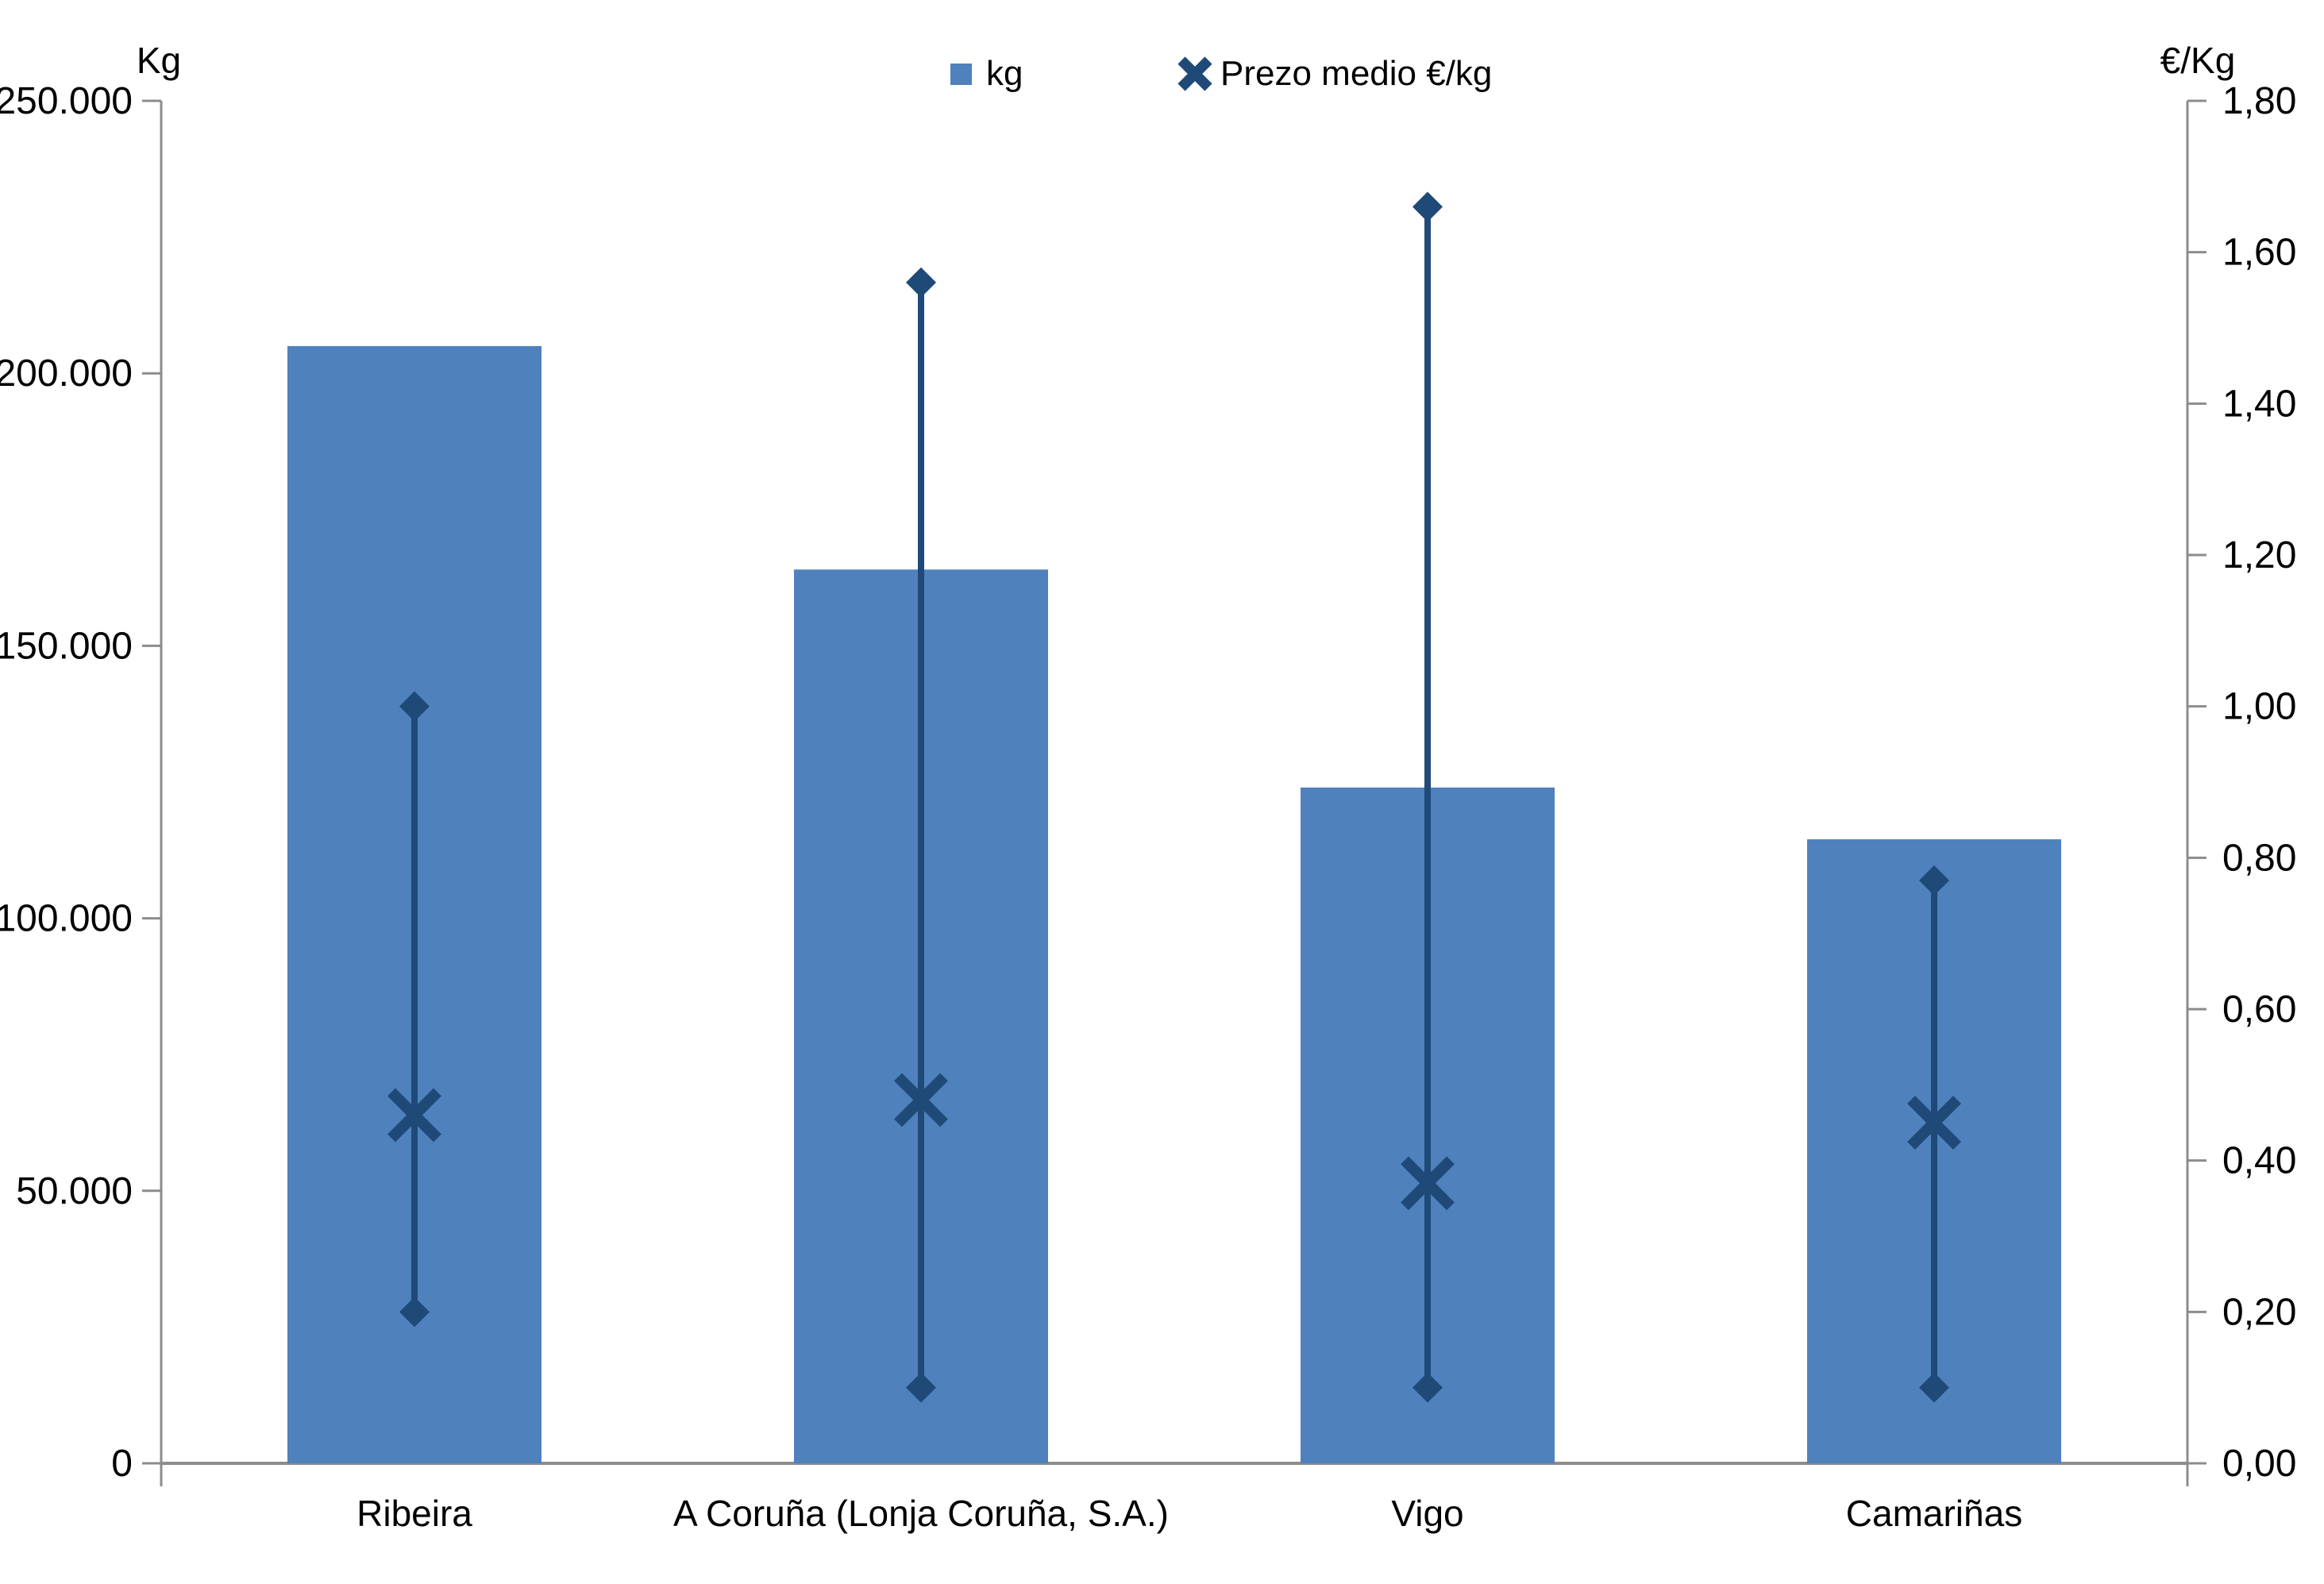 The image size is (2324, 1584). What do you see at coordinates (1934, 1387) in the screenshot?
I see `price-min-diamond-icon-camarinas` at bounding box center [1934, 1387].